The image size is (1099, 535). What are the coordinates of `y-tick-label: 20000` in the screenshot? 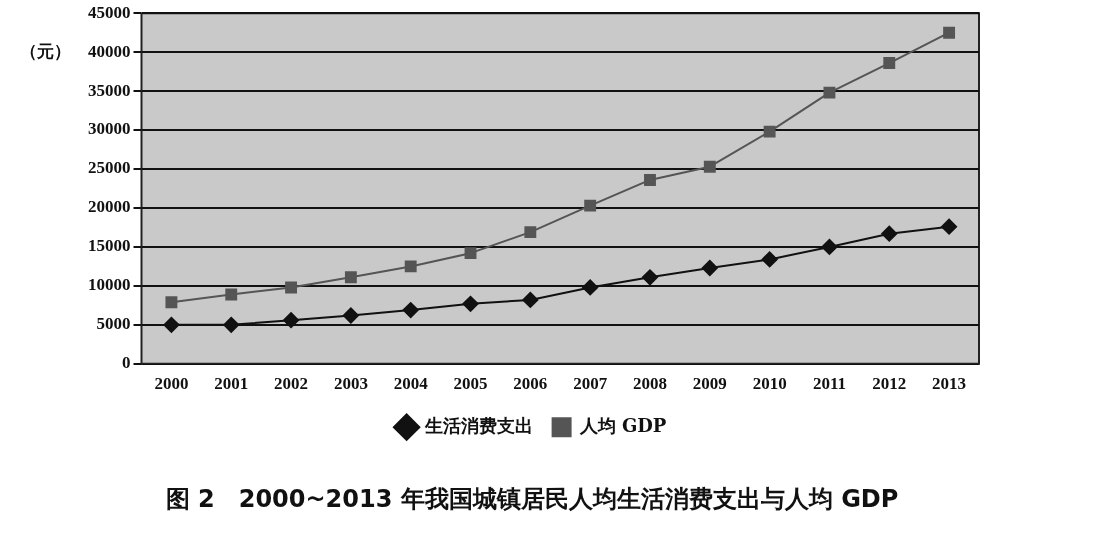 It's located at (109, 207).